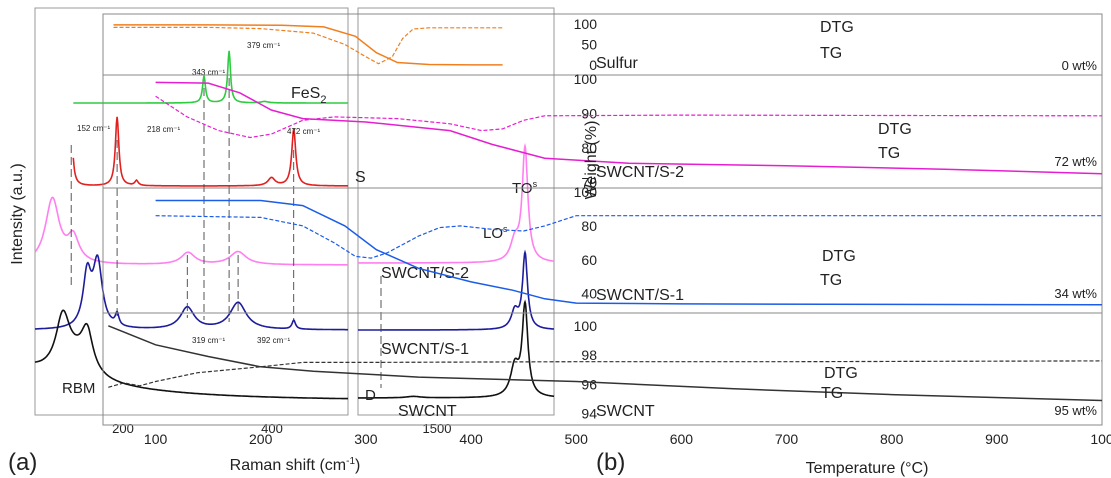 Image resolution: width=1111 pixels, height=478 pixels. Describe the element at coordinates (589, 226) in the screenshot. I see `tga-ytick-2-80: 80` at that location.